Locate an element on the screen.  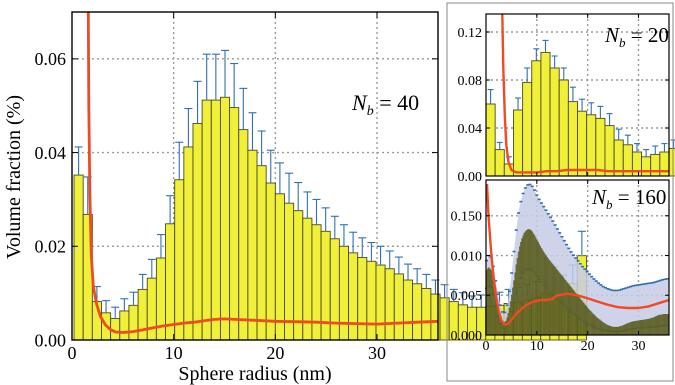
x-tick-label: 0 is located at coordinates (72, 353).